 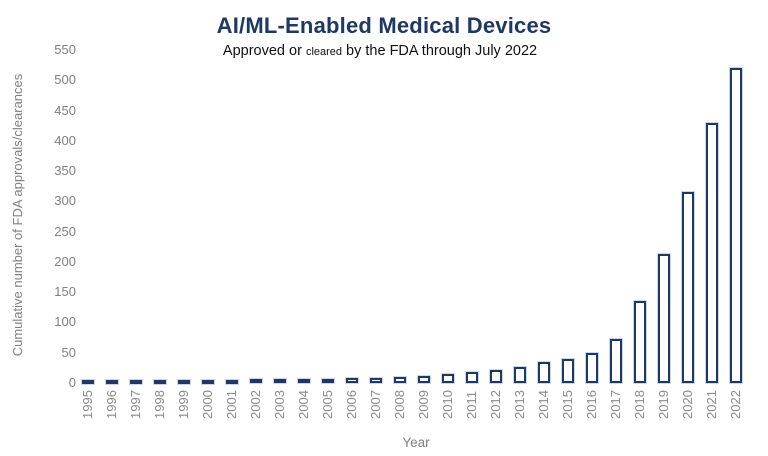 I want to click on x-tick-label-1998: 1998, so click(x=159, y=404).